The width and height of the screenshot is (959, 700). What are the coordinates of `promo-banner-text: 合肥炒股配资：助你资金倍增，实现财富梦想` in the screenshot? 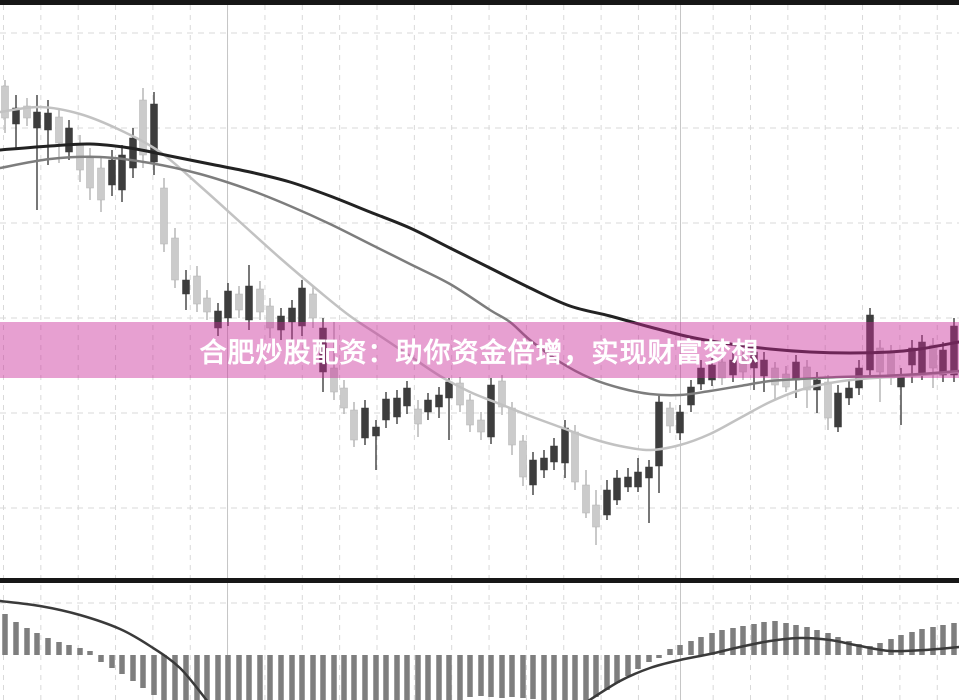 It's located at (479, 352).